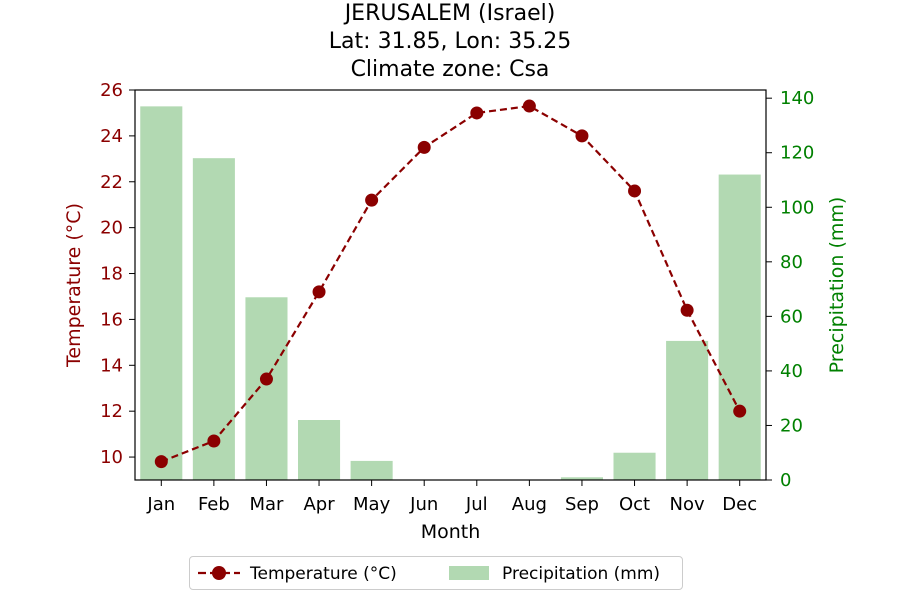  What do you see at coordinates (372, 504) in the screenshot?
I see `x-tick-label: May` at bounding box center [372, 504].